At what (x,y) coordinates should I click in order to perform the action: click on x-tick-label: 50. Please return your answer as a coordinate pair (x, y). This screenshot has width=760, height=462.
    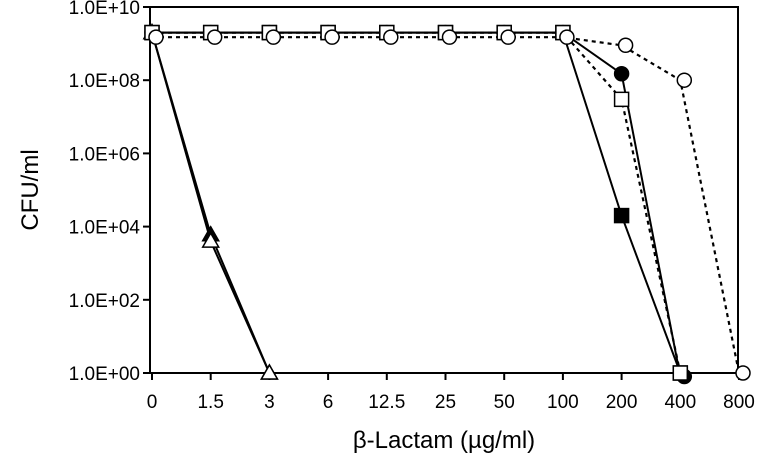
    Looking at the image, I should click on (504, 402).